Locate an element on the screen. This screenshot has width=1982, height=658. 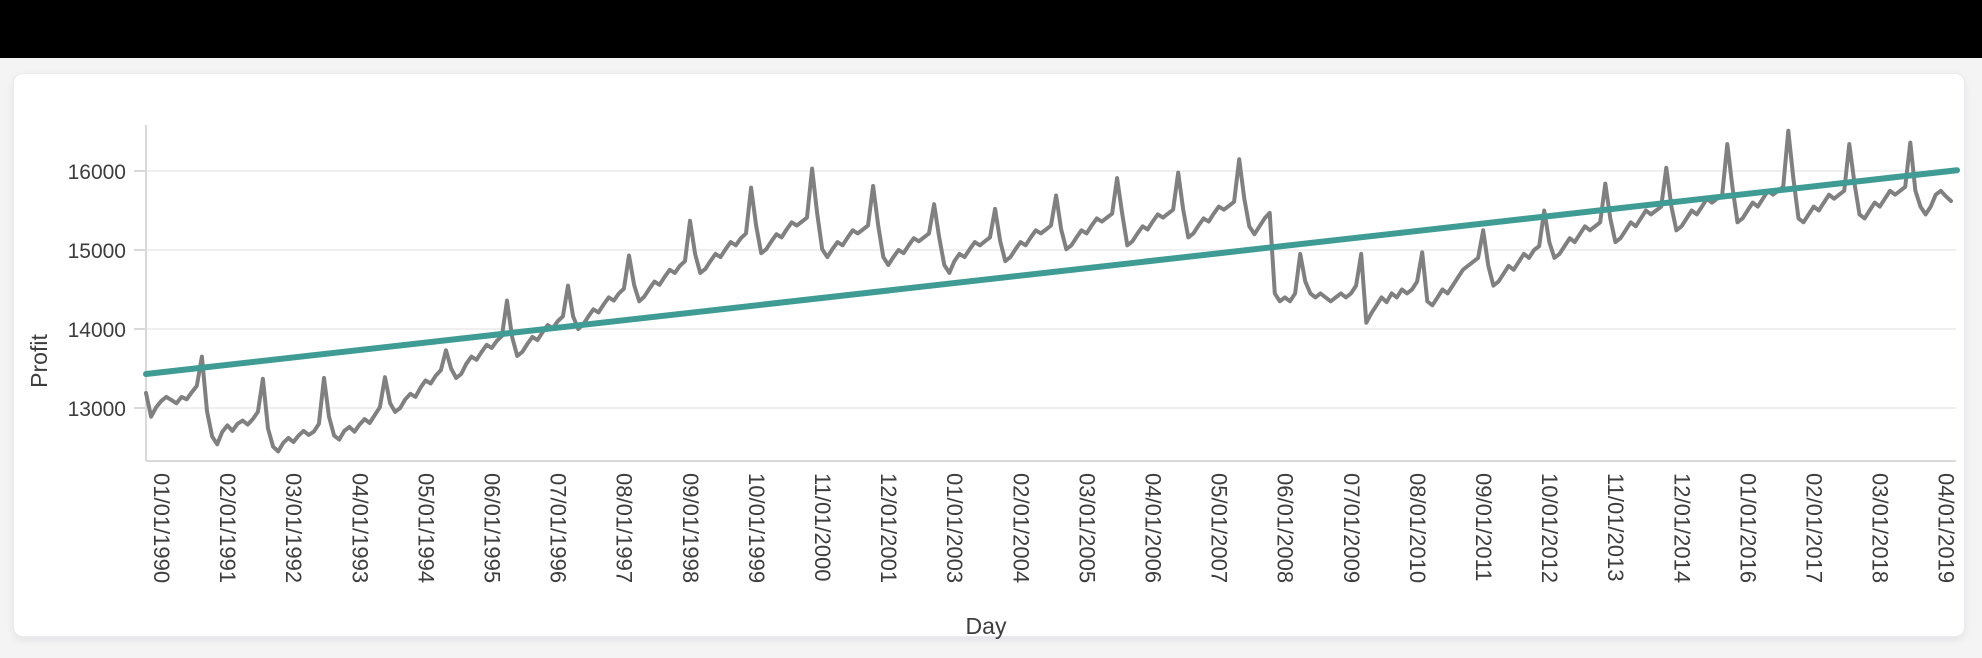
x-tick-label: 04/01/1993 is located at coordinates (359, 528).